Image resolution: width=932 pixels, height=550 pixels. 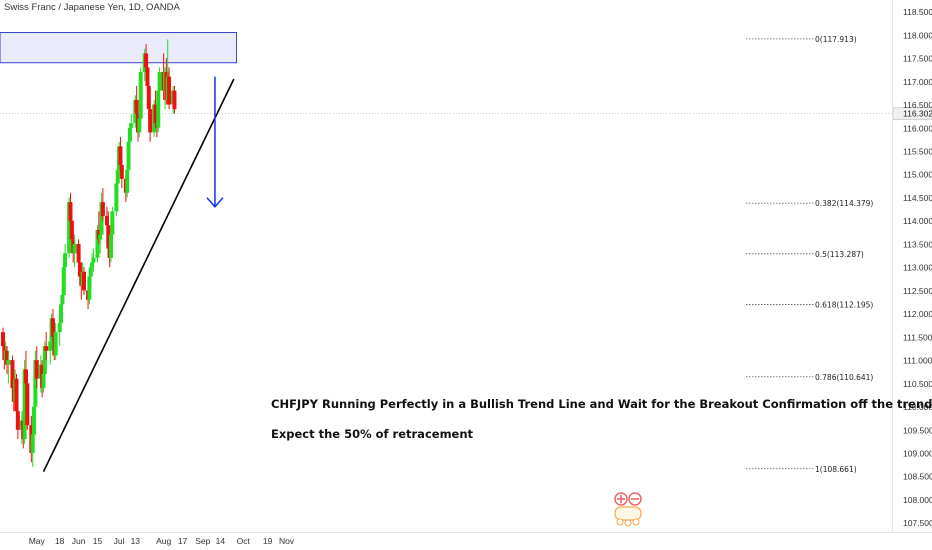 I want to click on price-tick-label: 108.000, so click(x=917, y=500).